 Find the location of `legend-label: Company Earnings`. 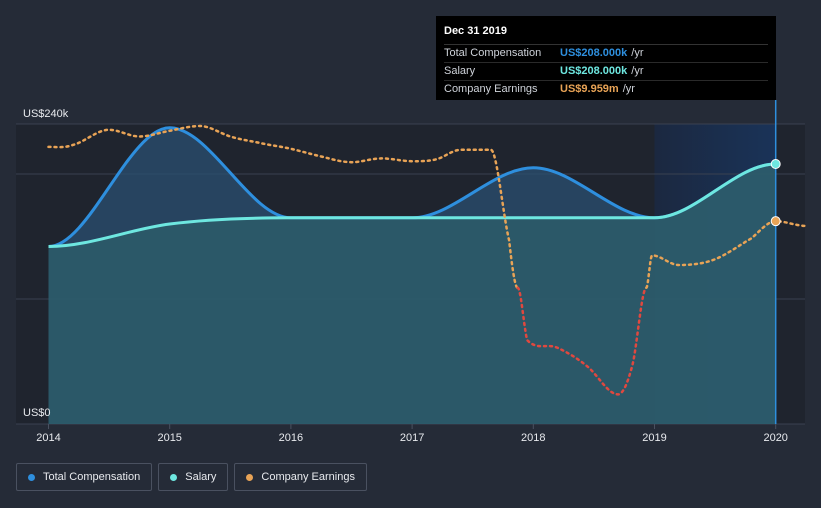

legend-label: Company Earnings is located at coordinates (308, 477).